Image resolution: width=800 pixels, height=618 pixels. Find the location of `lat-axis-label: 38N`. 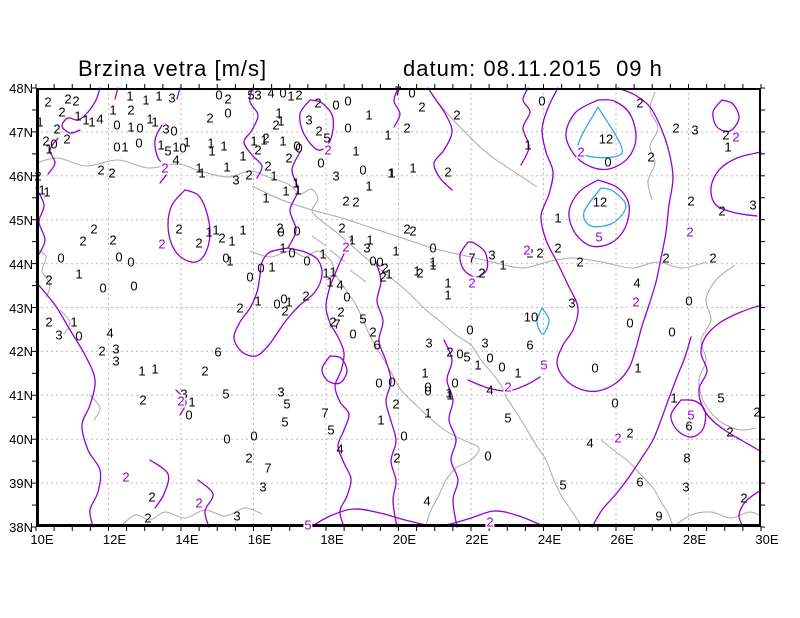

lat-axis-label: 38N is located at coordinates (21, 527).